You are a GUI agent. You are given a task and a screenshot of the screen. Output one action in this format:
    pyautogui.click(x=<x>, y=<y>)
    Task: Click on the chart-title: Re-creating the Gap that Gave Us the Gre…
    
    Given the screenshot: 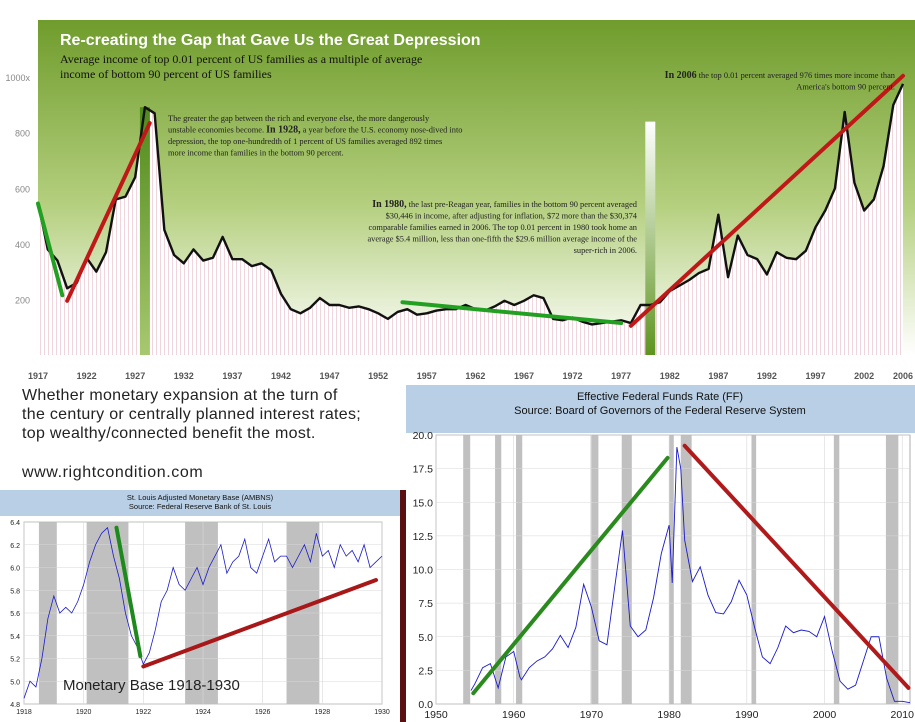 What is the action you would take?
    pyautogui.click(x=270, y=40)
    